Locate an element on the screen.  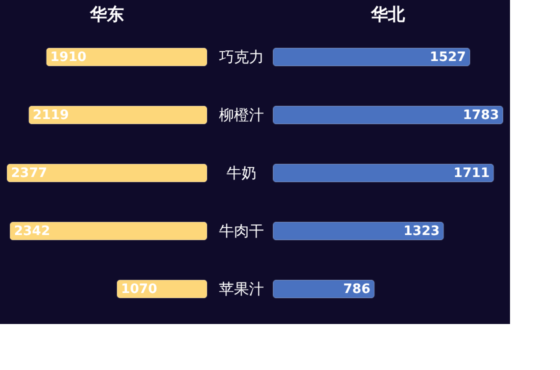
y-tick-label: 牛奶 is located at coordinates (241, 173).